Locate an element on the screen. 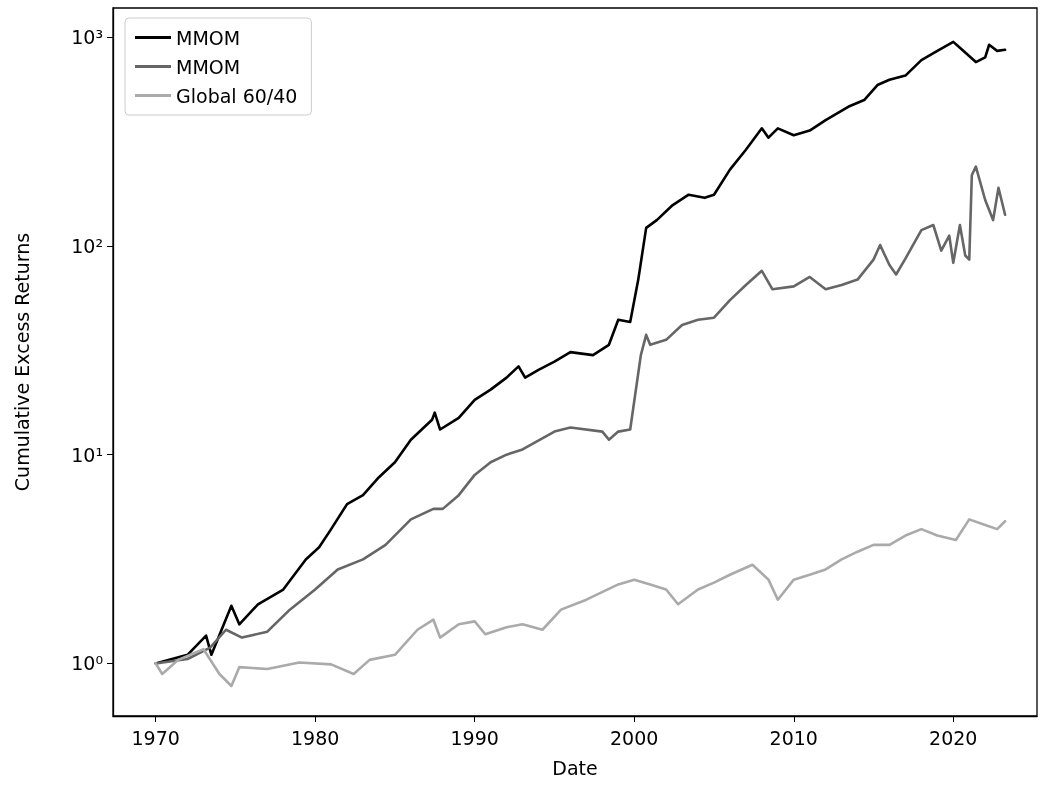 The width and height of the screenshot is (1064, 798). x-axis-title: Date is located at coordinates (575, 767).